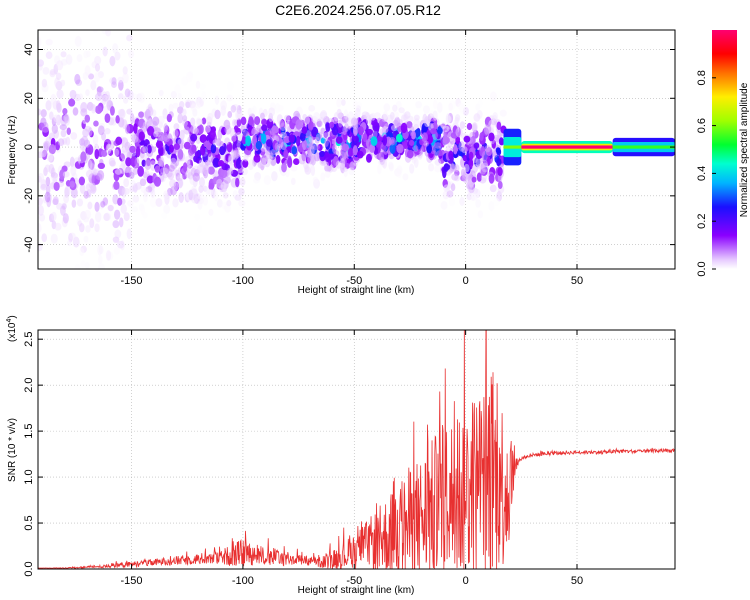 The image size is (750, 600). I want to click on y-tick-label: 0.5, so click(29, 522).